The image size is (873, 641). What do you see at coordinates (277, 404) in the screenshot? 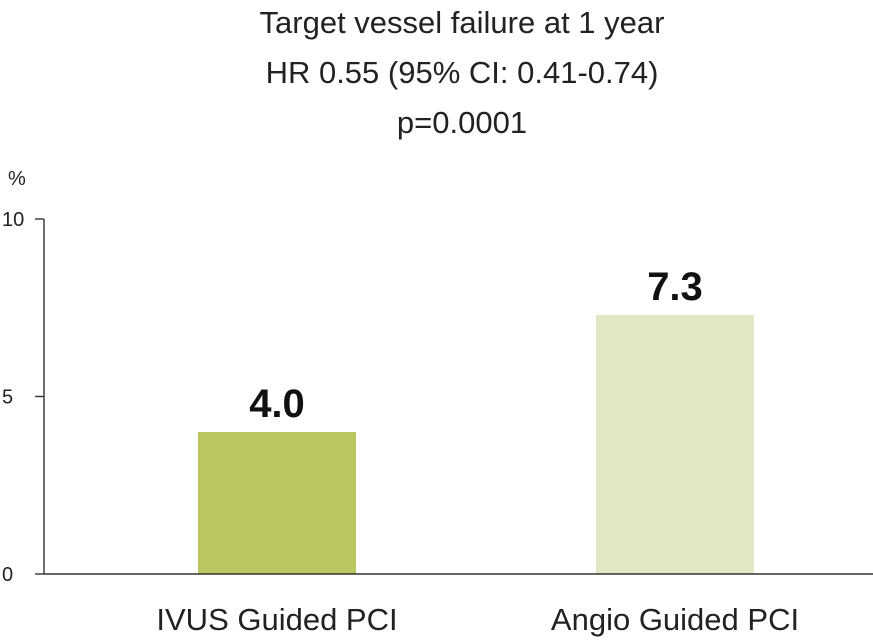
I see `bar-value-label: 4.0` at bounding box center [277, 404].